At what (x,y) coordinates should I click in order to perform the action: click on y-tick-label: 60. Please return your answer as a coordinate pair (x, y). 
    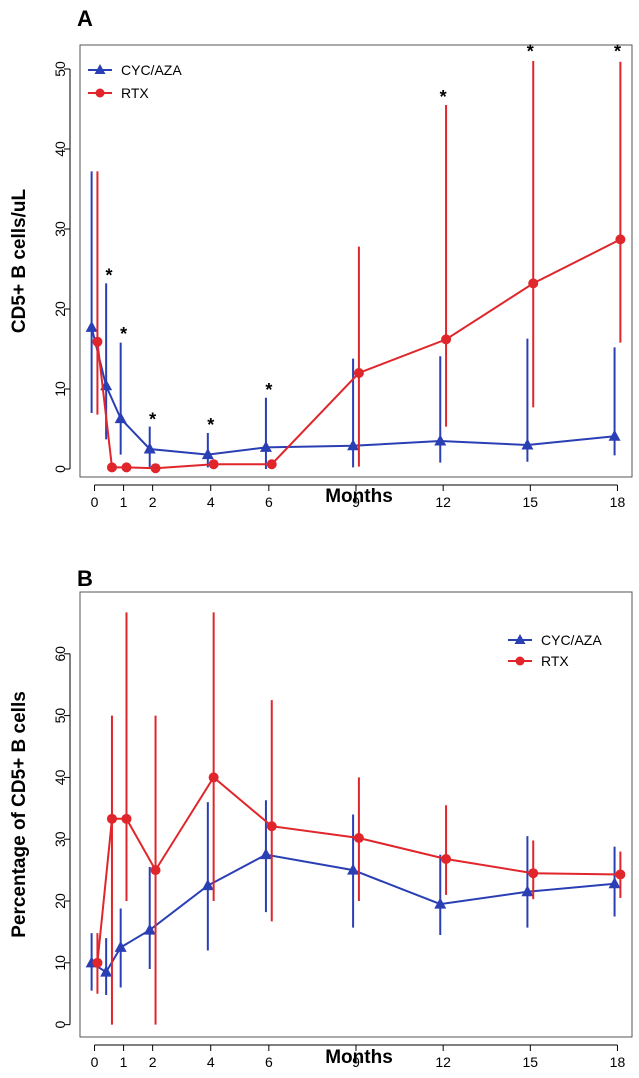
    Looking at the image, I should click on (60, 654).